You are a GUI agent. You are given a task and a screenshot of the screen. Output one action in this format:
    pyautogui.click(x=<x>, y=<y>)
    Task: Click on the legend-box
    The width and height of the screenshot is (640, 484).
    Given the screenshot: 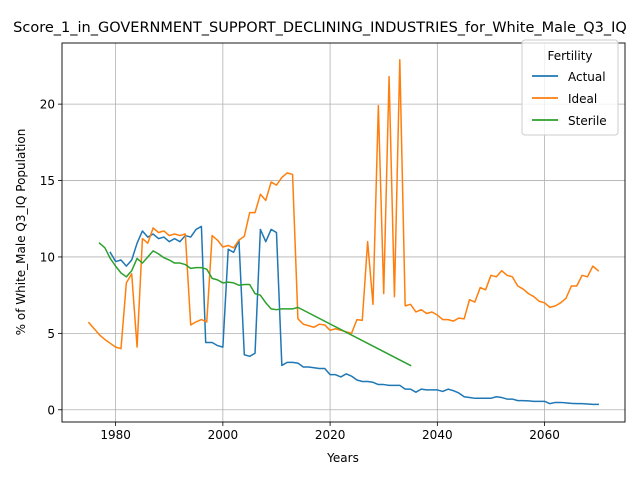 What is the action you would take?
    pyautogui.click(x=570, y=87)
    